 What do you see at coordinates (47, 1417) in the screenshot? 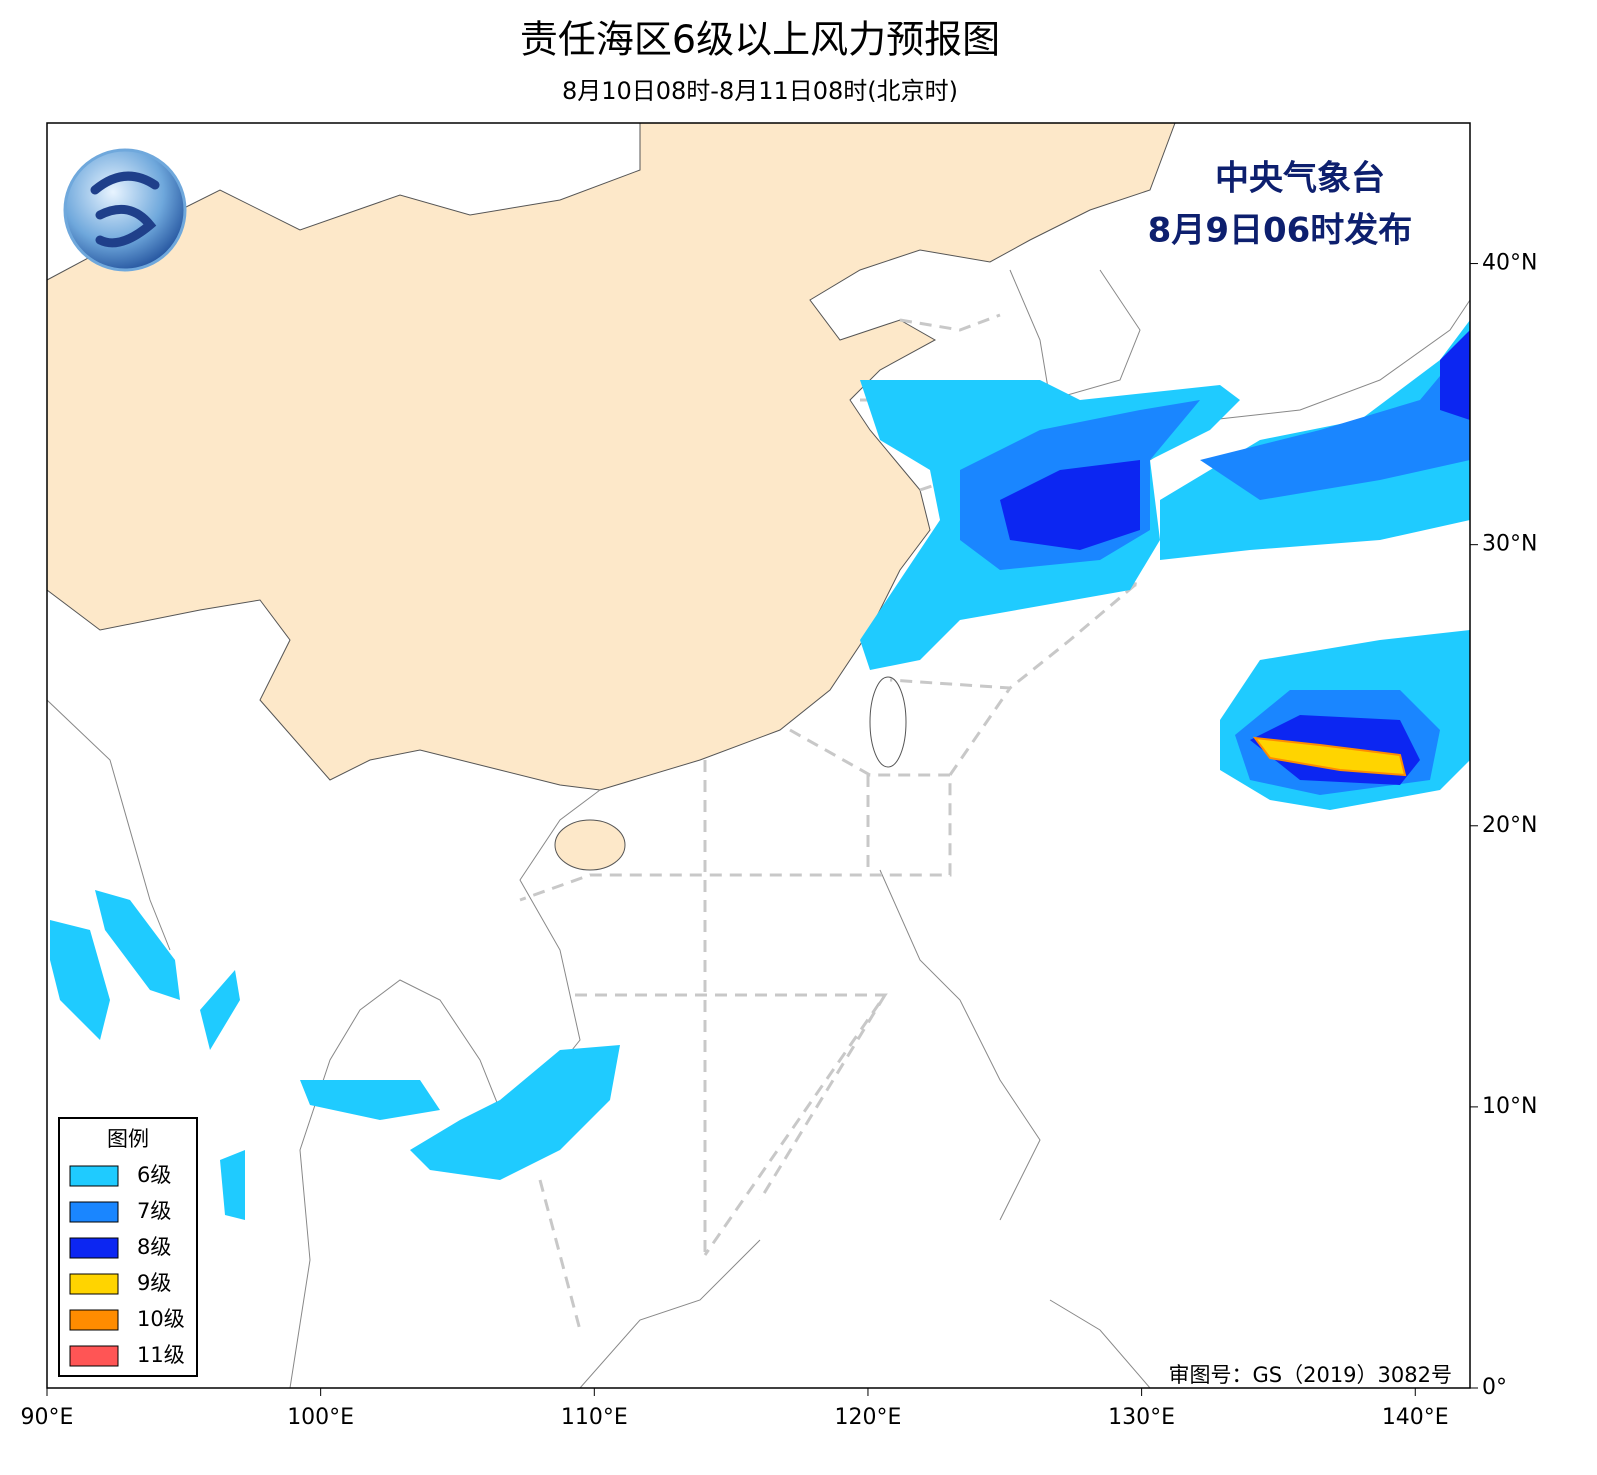
I see `x-tick-label: 90°E` at bounding box center [47, 1417].